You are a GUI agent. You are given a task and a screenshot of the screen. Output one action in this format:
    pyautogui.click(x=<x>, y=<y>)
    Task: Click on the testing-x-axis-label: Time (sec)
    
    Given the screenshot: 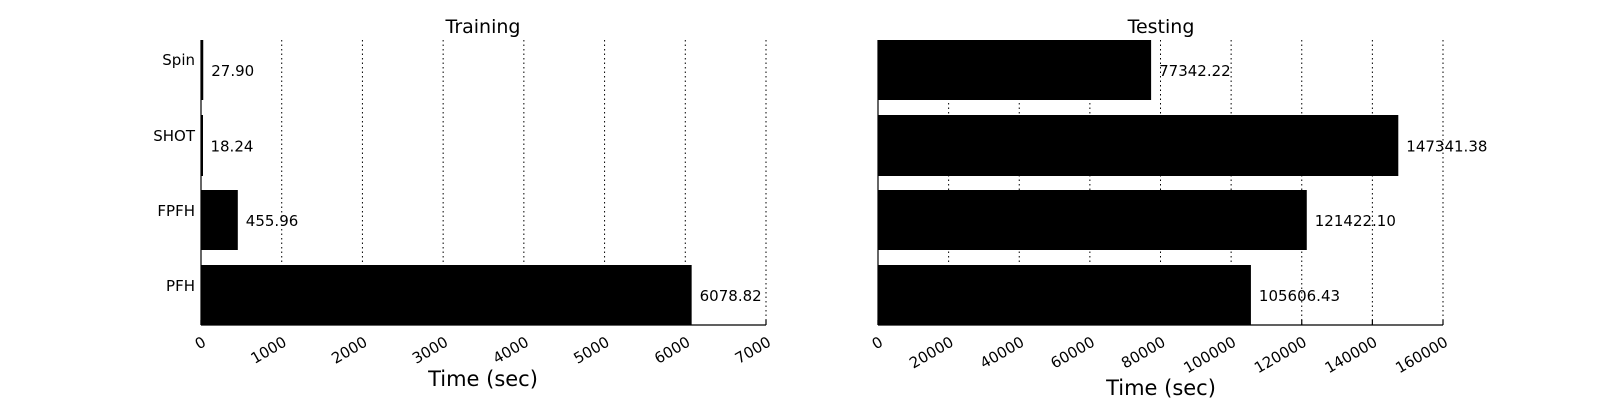 What is the action you would take?
    pyautogui.click(x=1160, y=388)
    